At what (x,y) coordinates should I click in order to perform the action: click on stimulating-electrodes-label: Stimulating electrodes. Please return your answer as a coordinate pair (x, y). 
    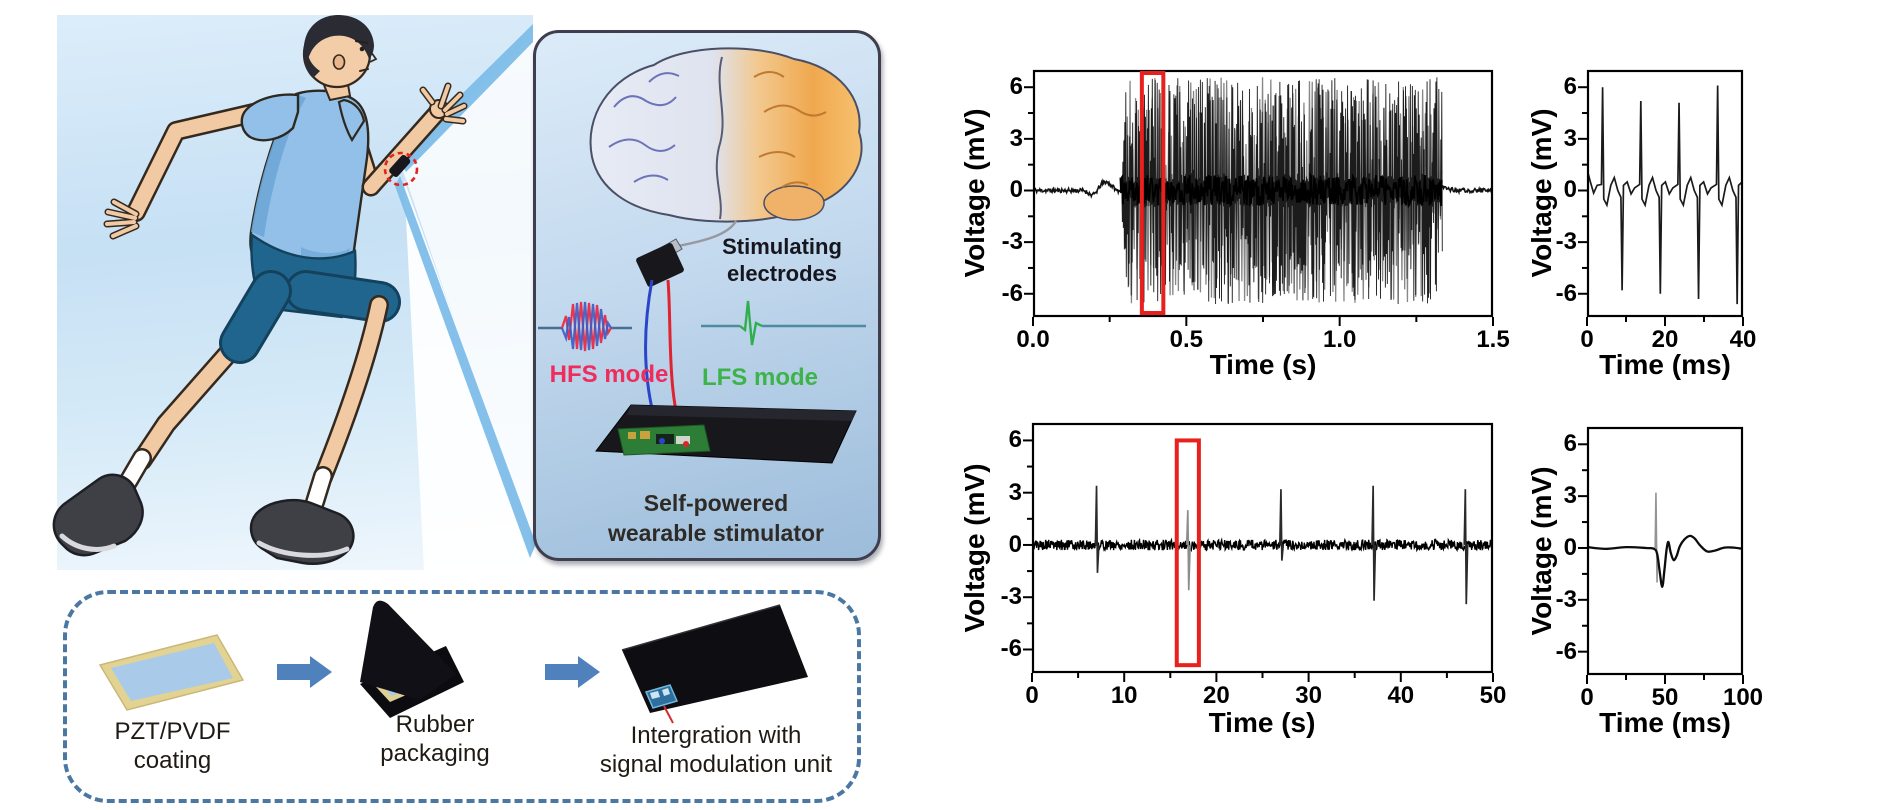
    Looking at the image, I should click on (782, 260).